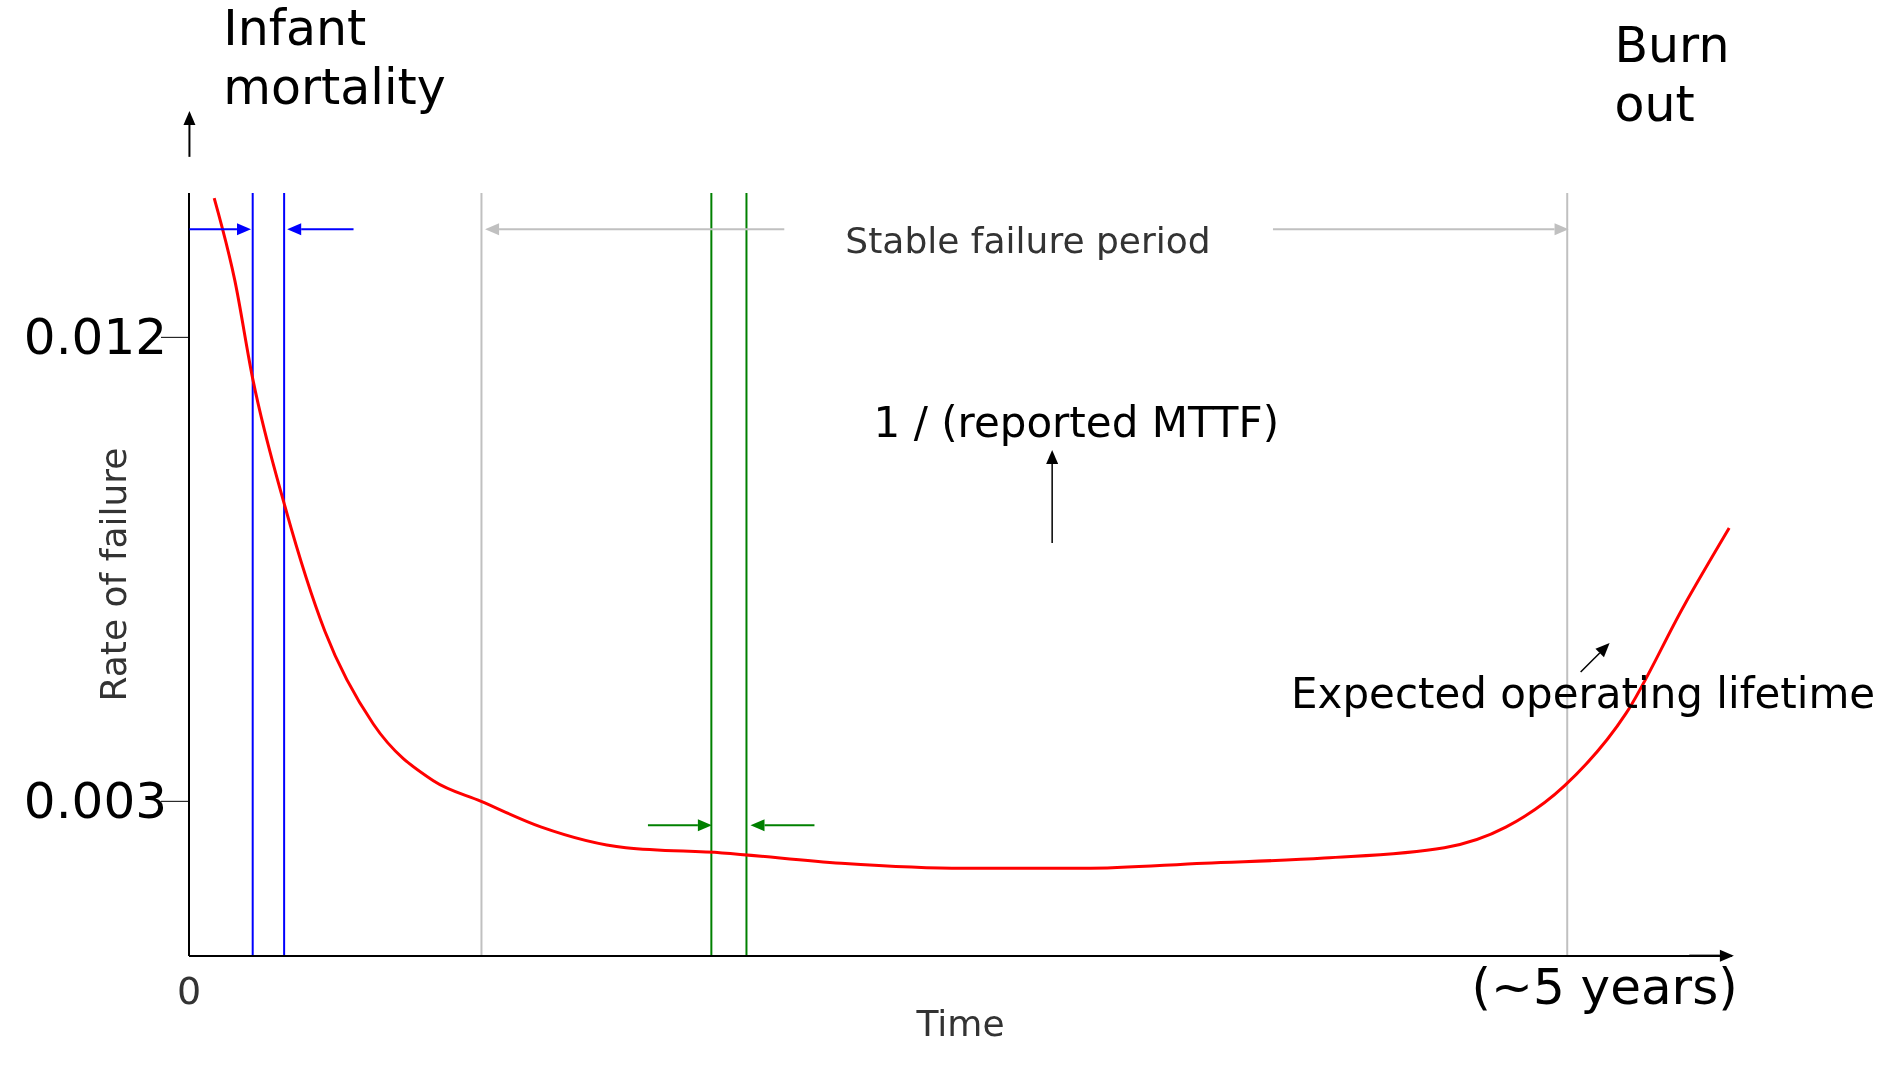 This screenshot has height=1080, width=1892. Describe the element at coordinates (189, 991) in the screenshot. I see `x-tick-label: 0` at that location.